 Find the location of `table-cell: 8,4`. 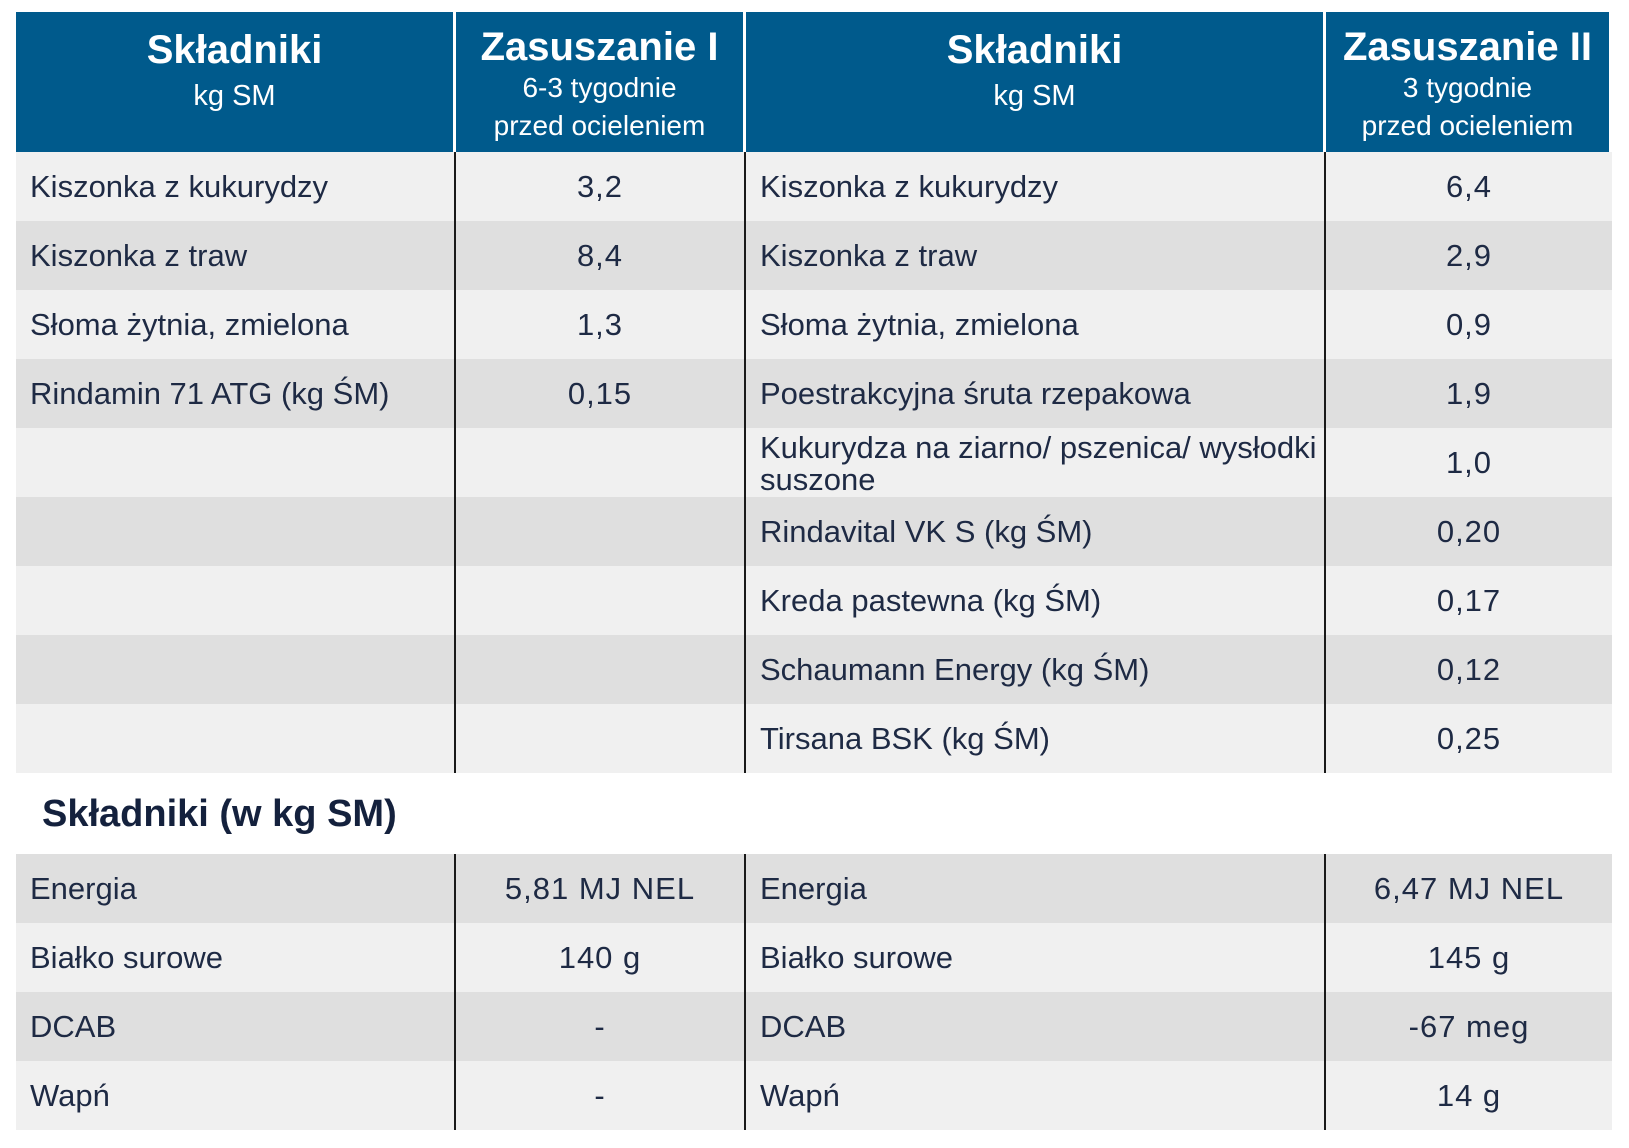

table-cell: 8,4 is located at coordinates (601, 255).